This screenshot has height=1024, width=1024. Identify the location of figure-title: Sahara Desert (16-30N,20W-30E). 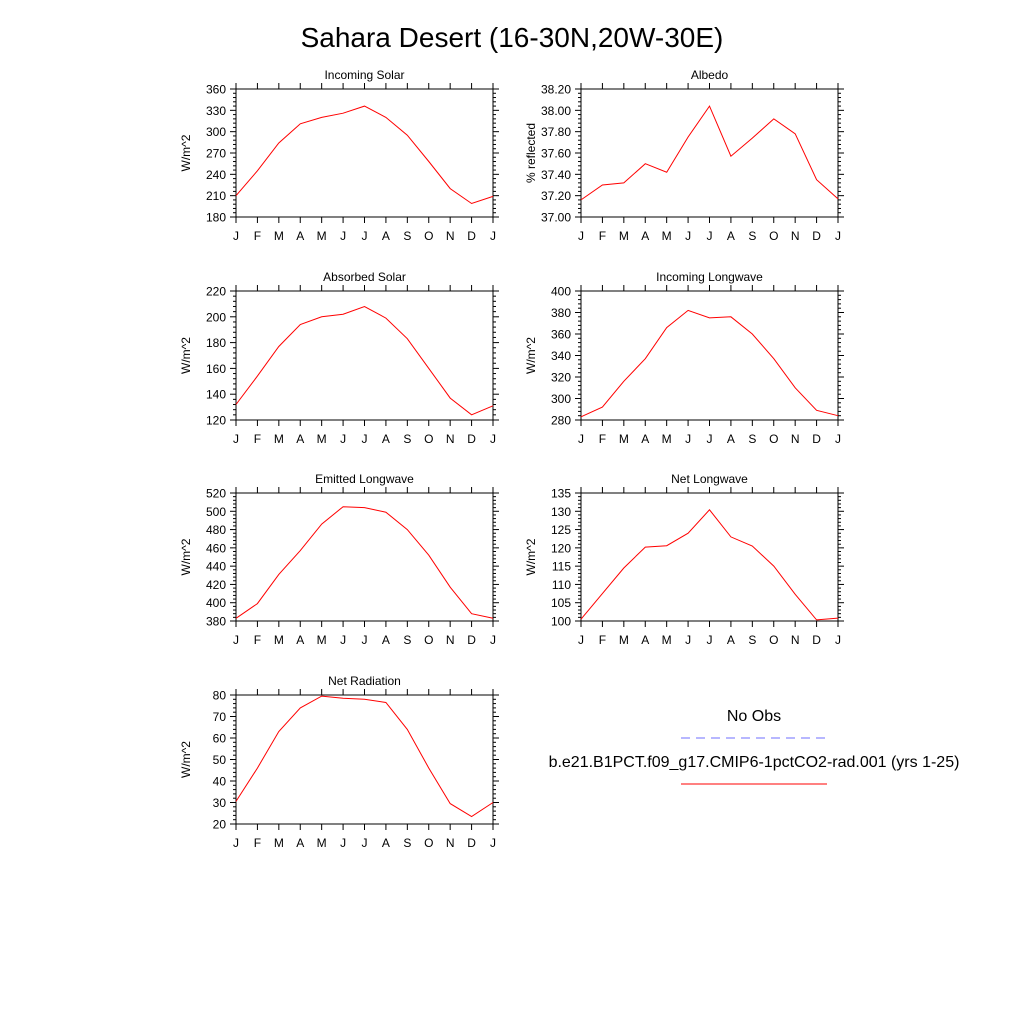
(512, 37).